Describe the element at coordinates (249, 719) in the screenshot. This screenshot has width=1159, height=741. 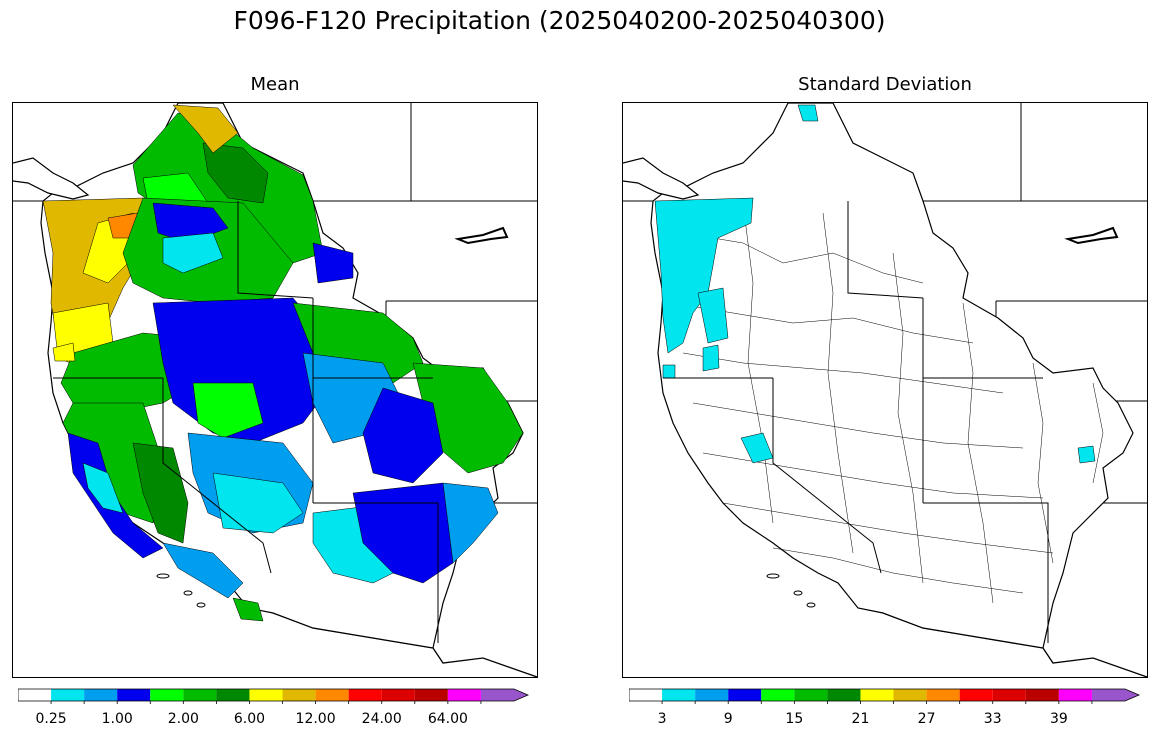
I see `colorbar-tick-label: 6.00` at that location.